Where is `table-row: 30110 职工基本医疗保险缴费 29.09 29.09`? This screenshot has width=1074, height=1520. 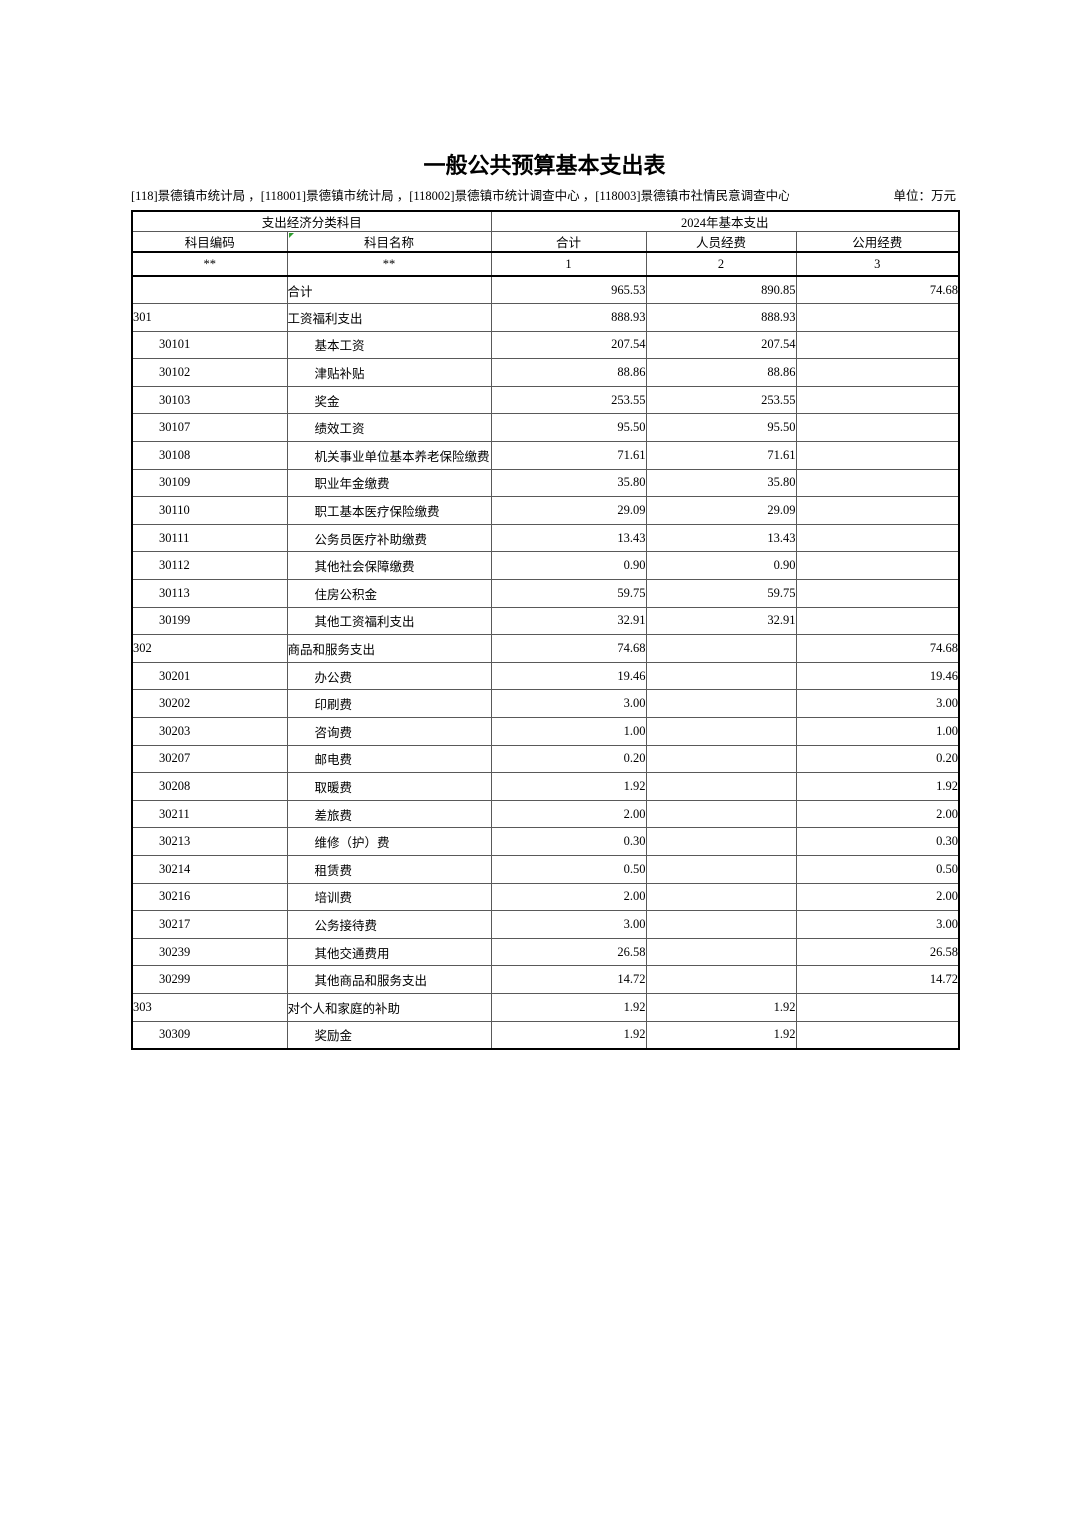 table-row: 30110 职工基本医疗保险缴费 29.09 29.09 is located at coordinates (545, 510).